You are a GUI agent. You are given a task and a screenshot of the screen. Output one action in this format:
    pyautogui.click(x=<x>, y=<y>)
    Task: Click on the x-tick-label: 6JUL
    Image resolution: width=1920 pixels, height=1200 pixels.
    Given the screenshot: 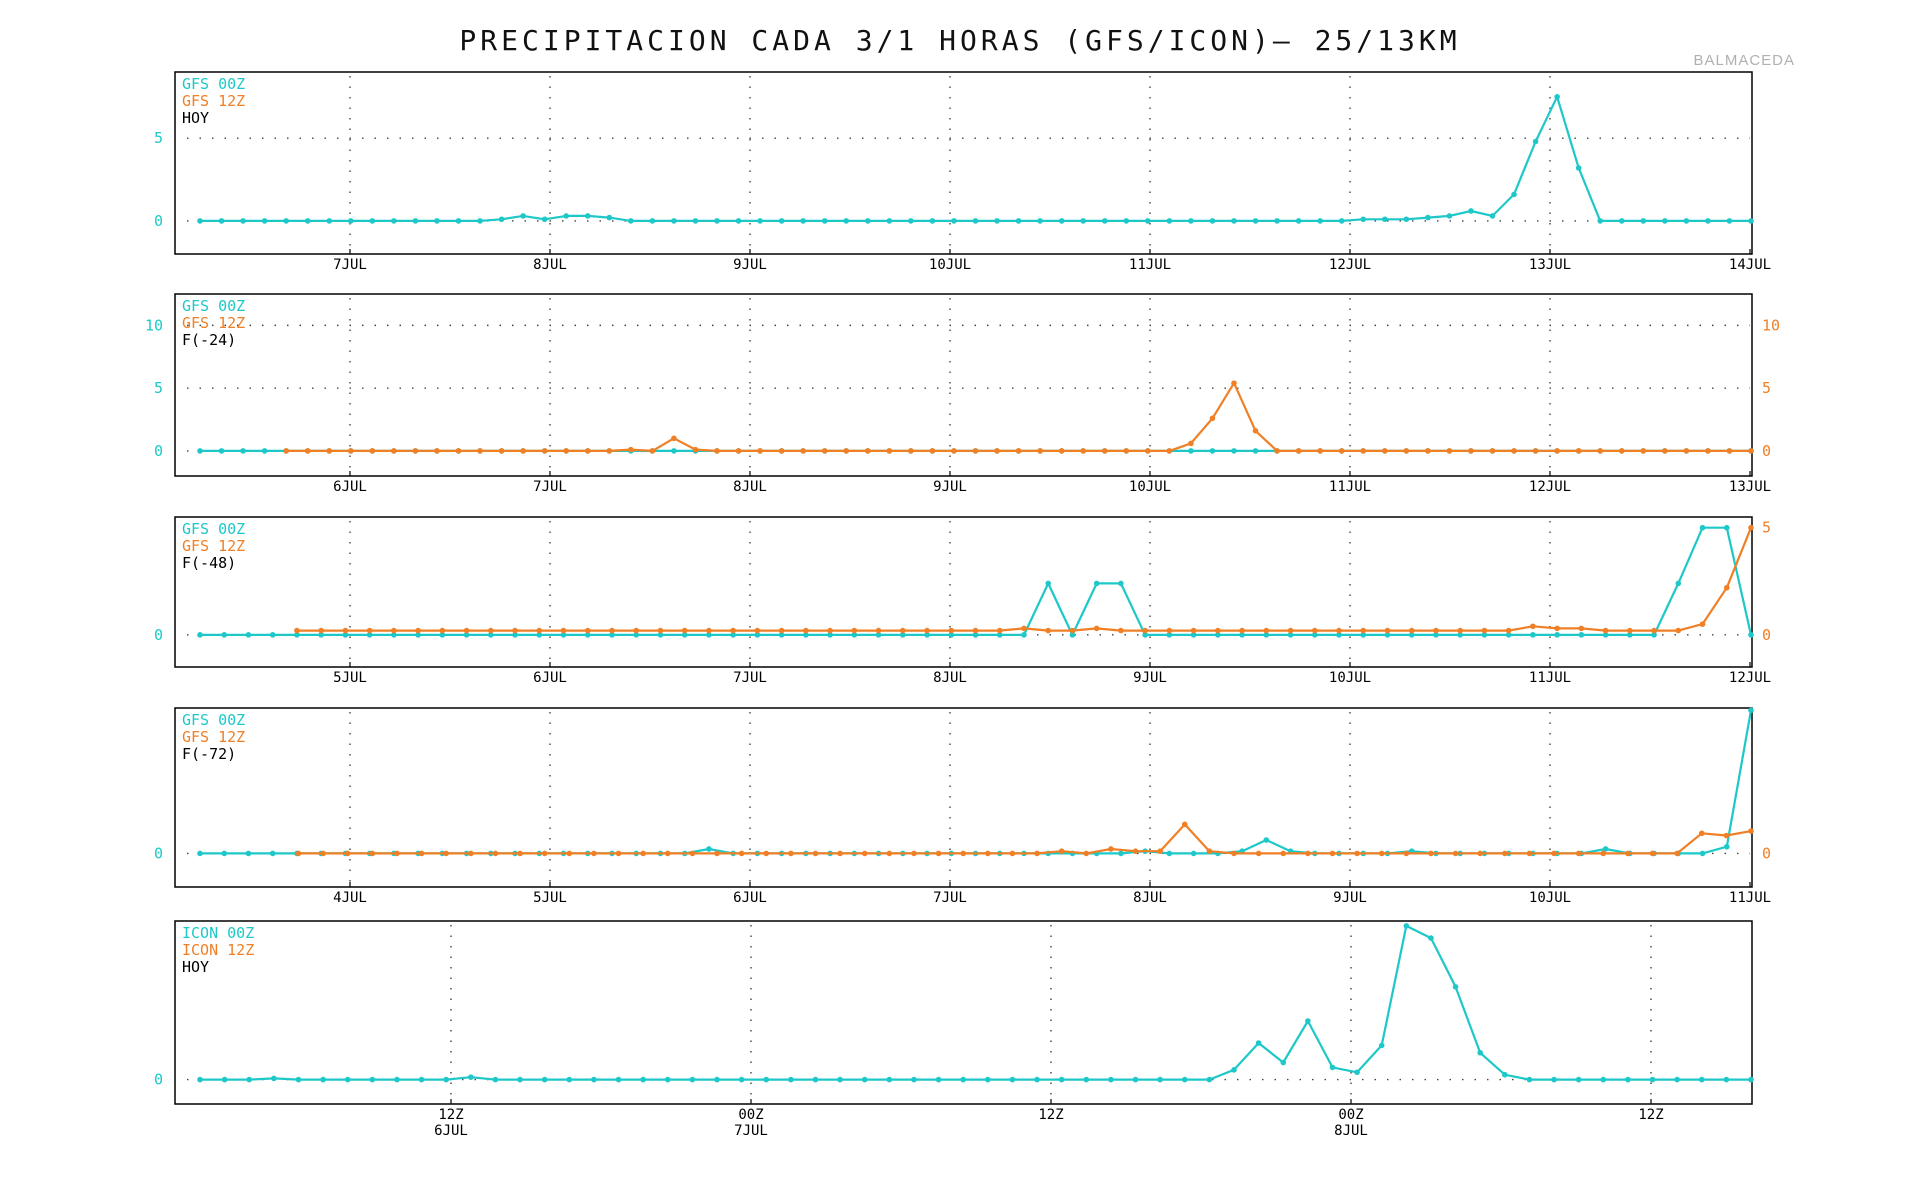 What is the action you would take?
    pyautogui.click(x=550, y=678)
    